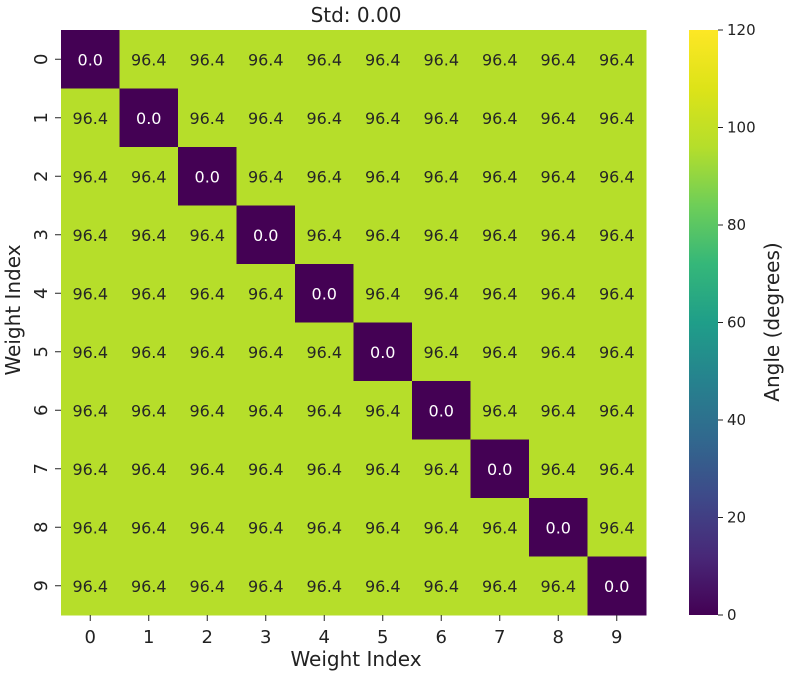 The height and width of the screenshot is (678, 792). I want to click on x-tick-label: 6, so click(441, 637).